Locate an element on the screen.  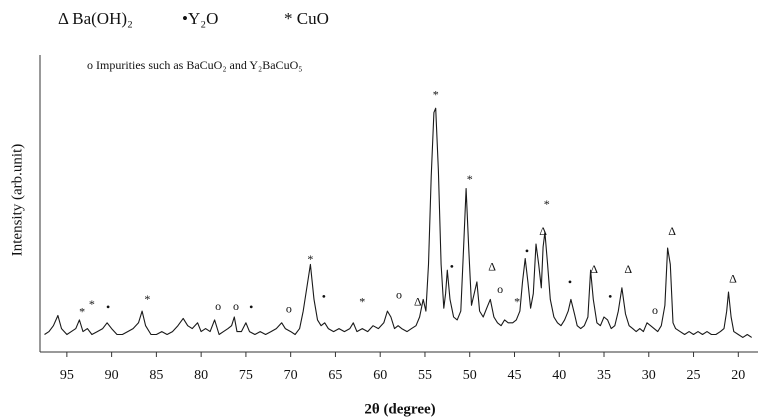
x-tick-label: 35 is located at coordinates (604, 375).